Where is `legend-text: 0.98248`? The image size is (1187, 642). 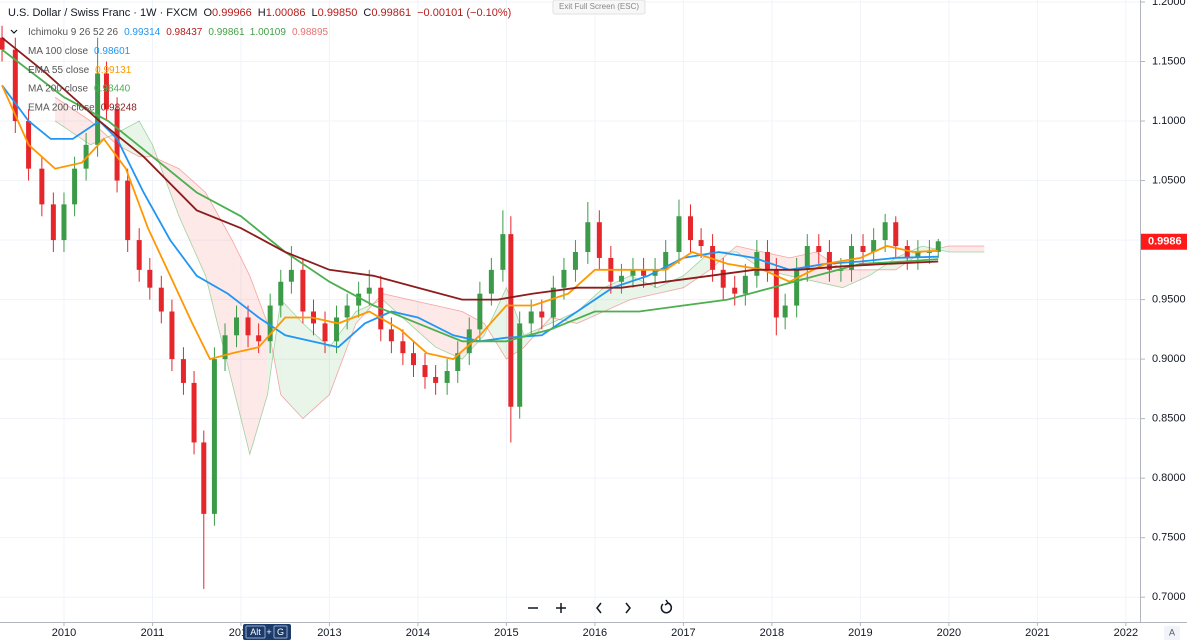 legend-text: 0.98248 is located at coordinates (119, 107).